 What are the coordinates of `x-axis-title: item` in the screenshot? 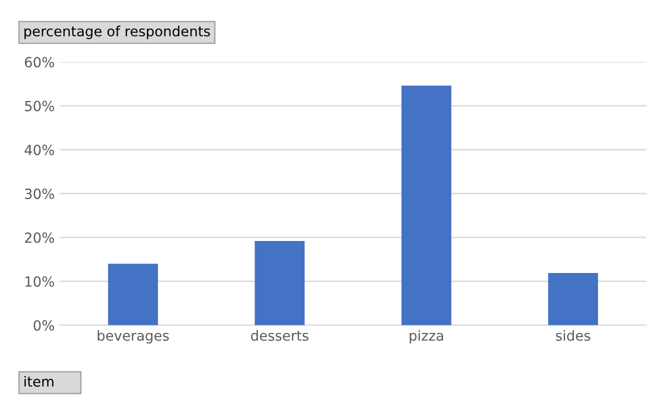 It's located at (39, 381).